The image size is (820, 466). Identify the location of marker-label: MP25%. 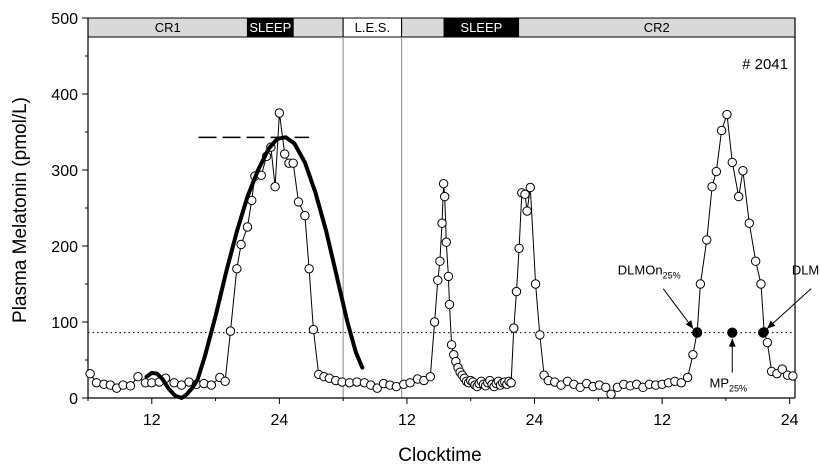
(729, 385).